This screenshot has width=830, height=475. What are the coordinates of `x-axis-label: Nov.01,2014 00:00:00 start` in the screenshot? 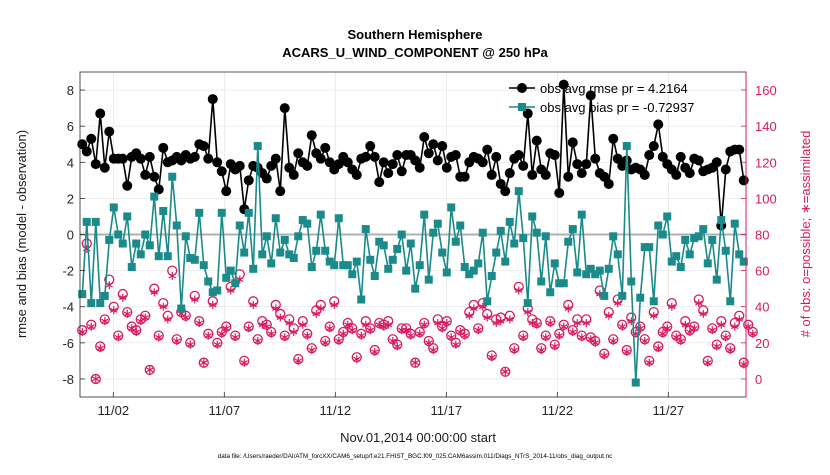 It's located at (418, 437).